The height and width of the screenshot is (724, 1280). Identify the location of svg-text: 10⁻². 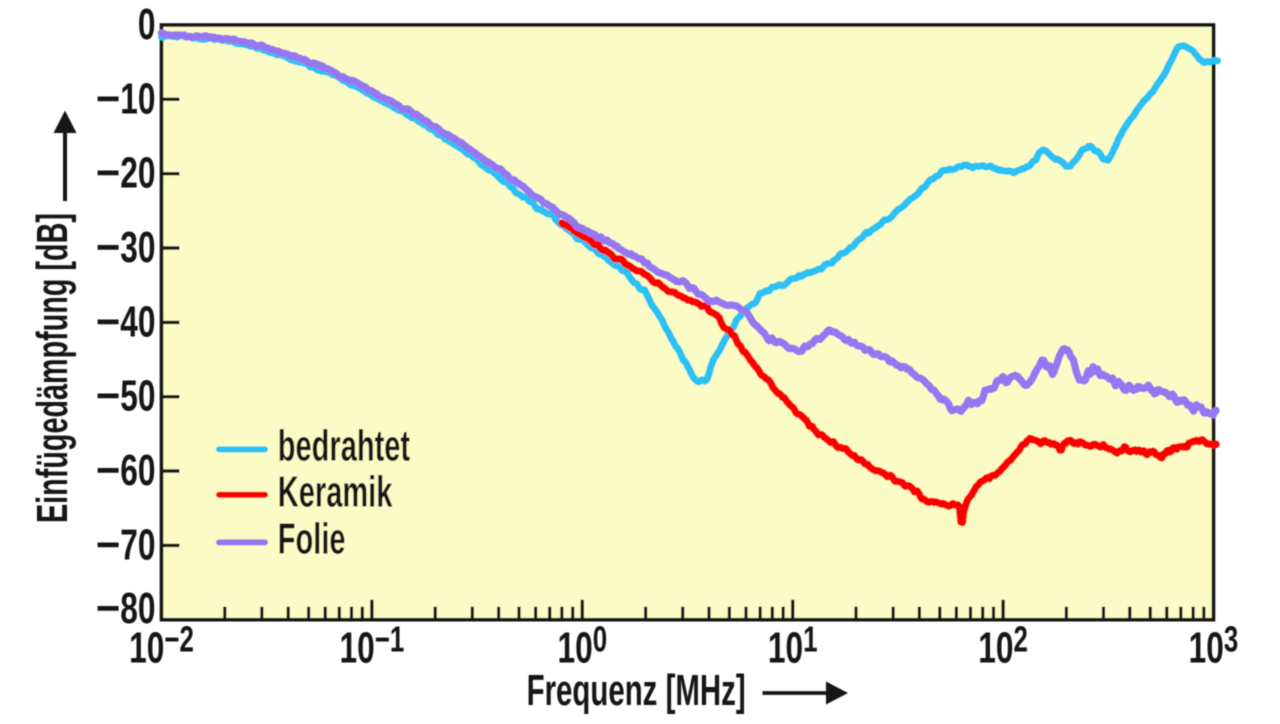
(161, 645).